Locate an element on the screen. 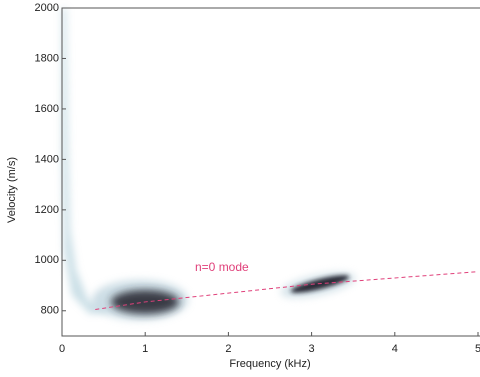 This screenshot has height=377, width=480. y-tick-label: 1600 is located at coordinates (47, 109).